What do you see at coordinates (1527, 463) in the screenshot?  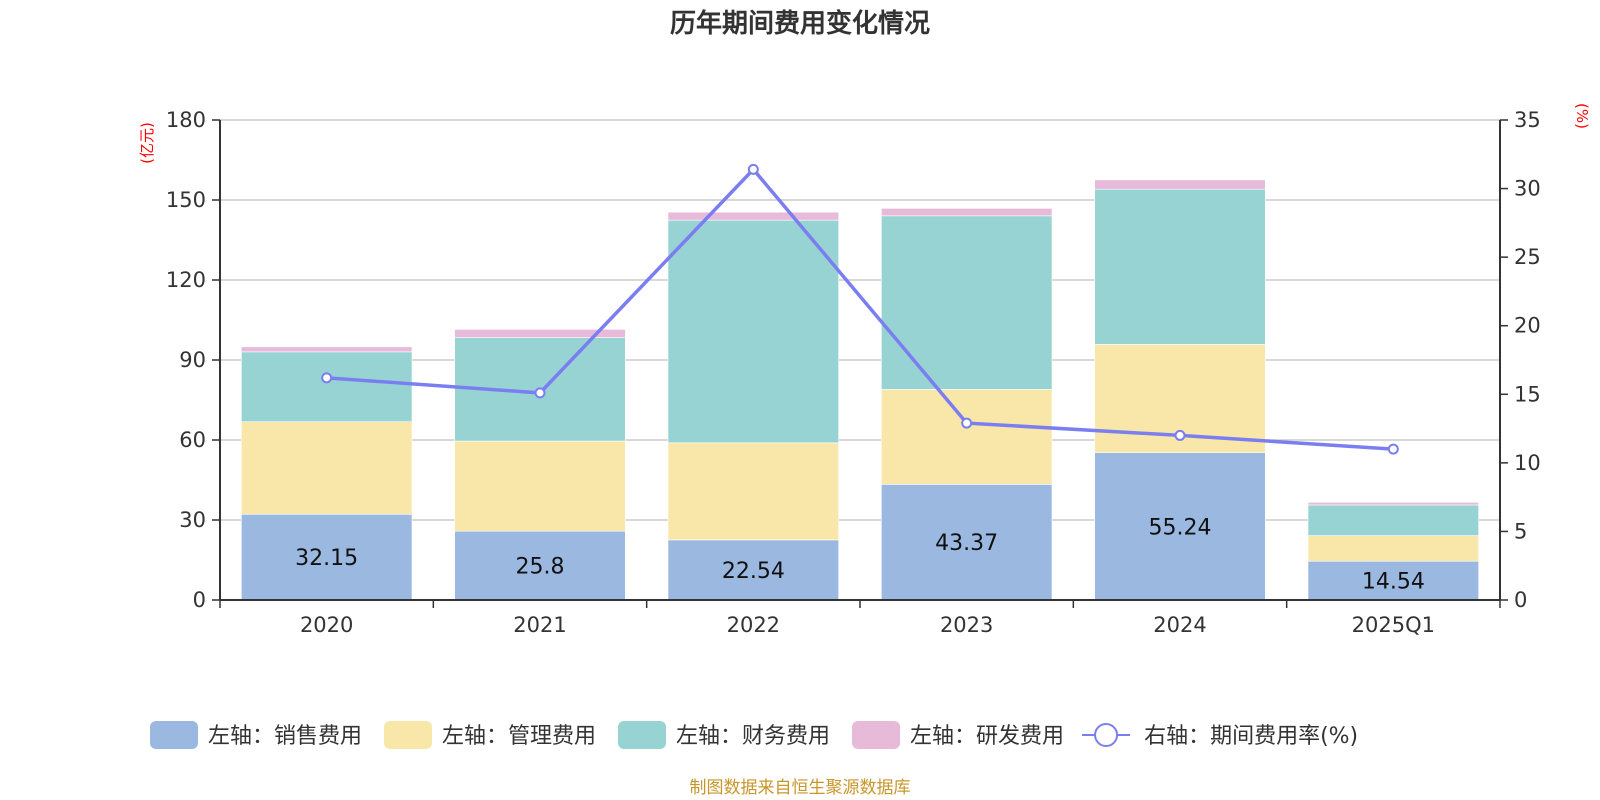 I see `right-axis-tick-label: 10` at bounding box center [1527, 463].